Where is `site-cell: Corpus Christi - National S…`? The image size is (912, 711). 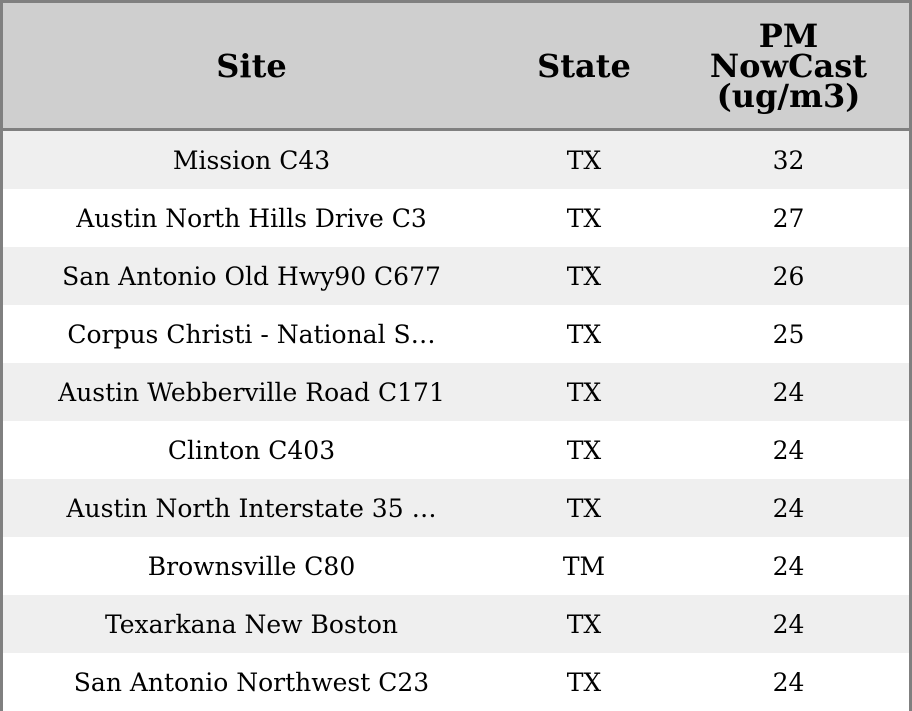
site-cell: Corpus Christi - National S… is located at coordinates (251, 334).